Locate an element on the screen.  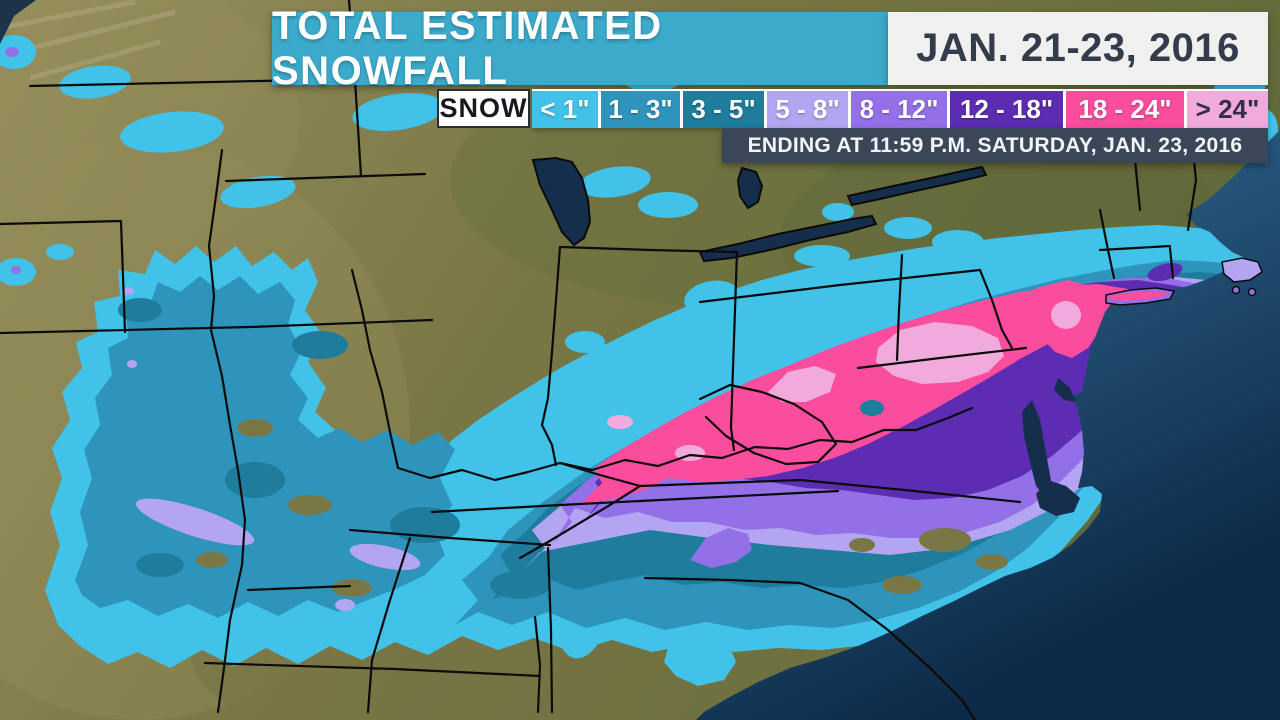
long-island-snow-band is located at coordinates (1137, 296).